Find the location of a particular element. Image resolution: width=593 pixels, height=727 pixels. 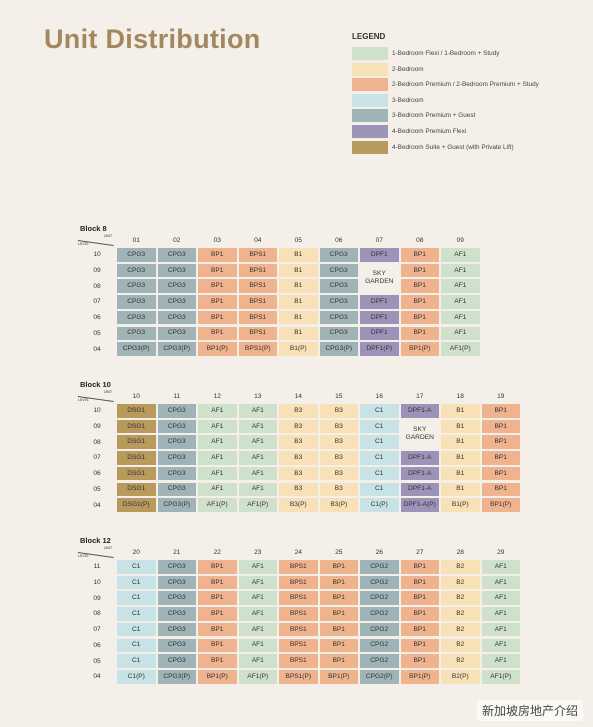

unit-cell: C1(P) is located at coordinates (136, 676).